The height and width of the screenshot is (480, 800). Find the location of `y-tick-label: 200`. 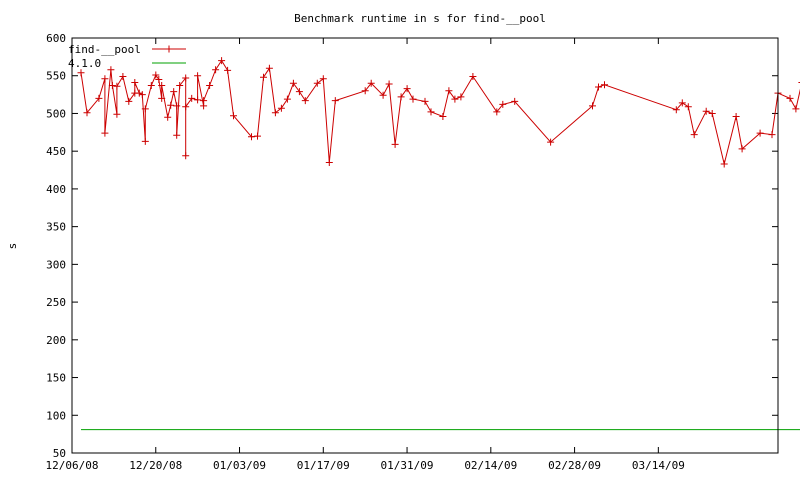

y-tick-label: 200 is located at coordinates (56, 340).